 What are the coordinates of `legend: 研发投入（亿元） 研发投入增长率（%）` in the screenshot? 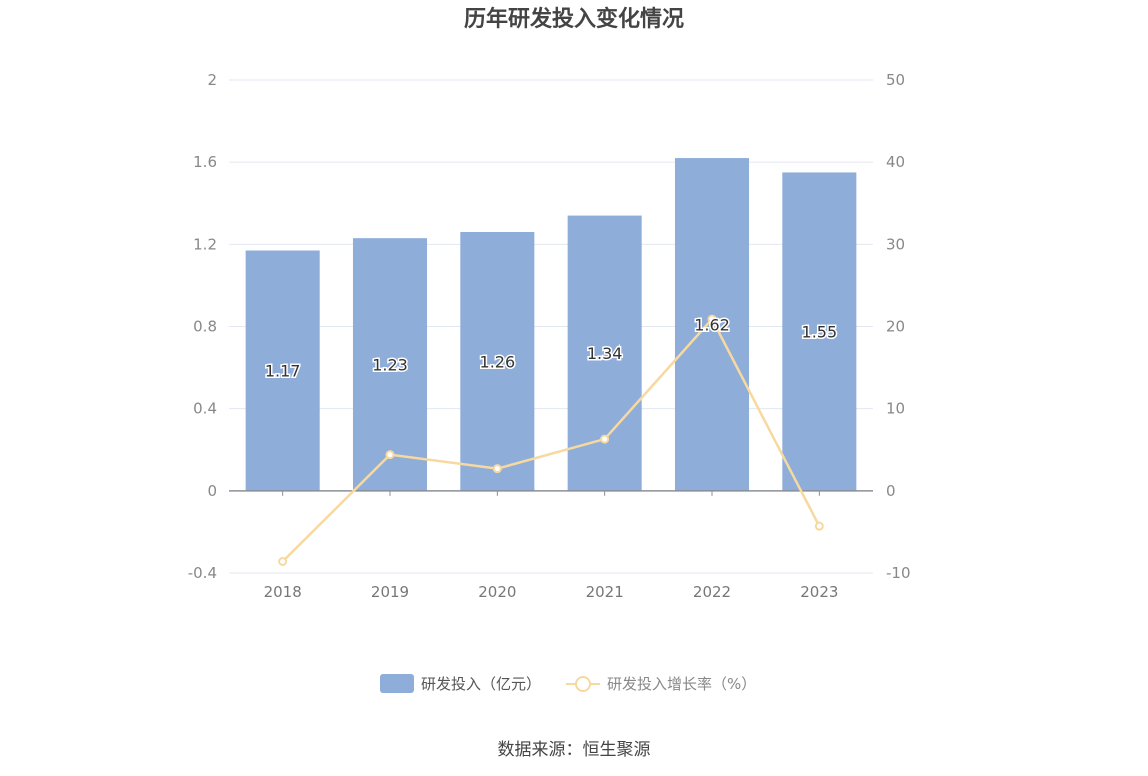 It's located at (568, 683).